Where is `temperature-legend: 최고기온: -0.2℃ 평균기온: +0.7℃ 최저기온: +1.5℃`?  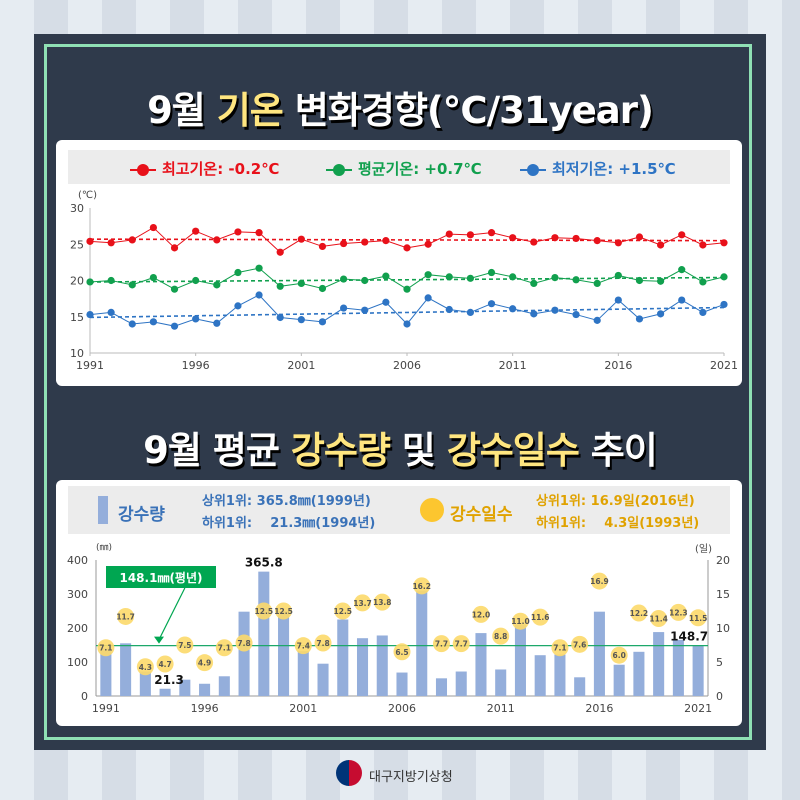
temperature-legend: 최고기온: -0.2℃ 평균기온: +0.7℃ 최저기온: +1.5℃ is located at coordinates (399, 167).